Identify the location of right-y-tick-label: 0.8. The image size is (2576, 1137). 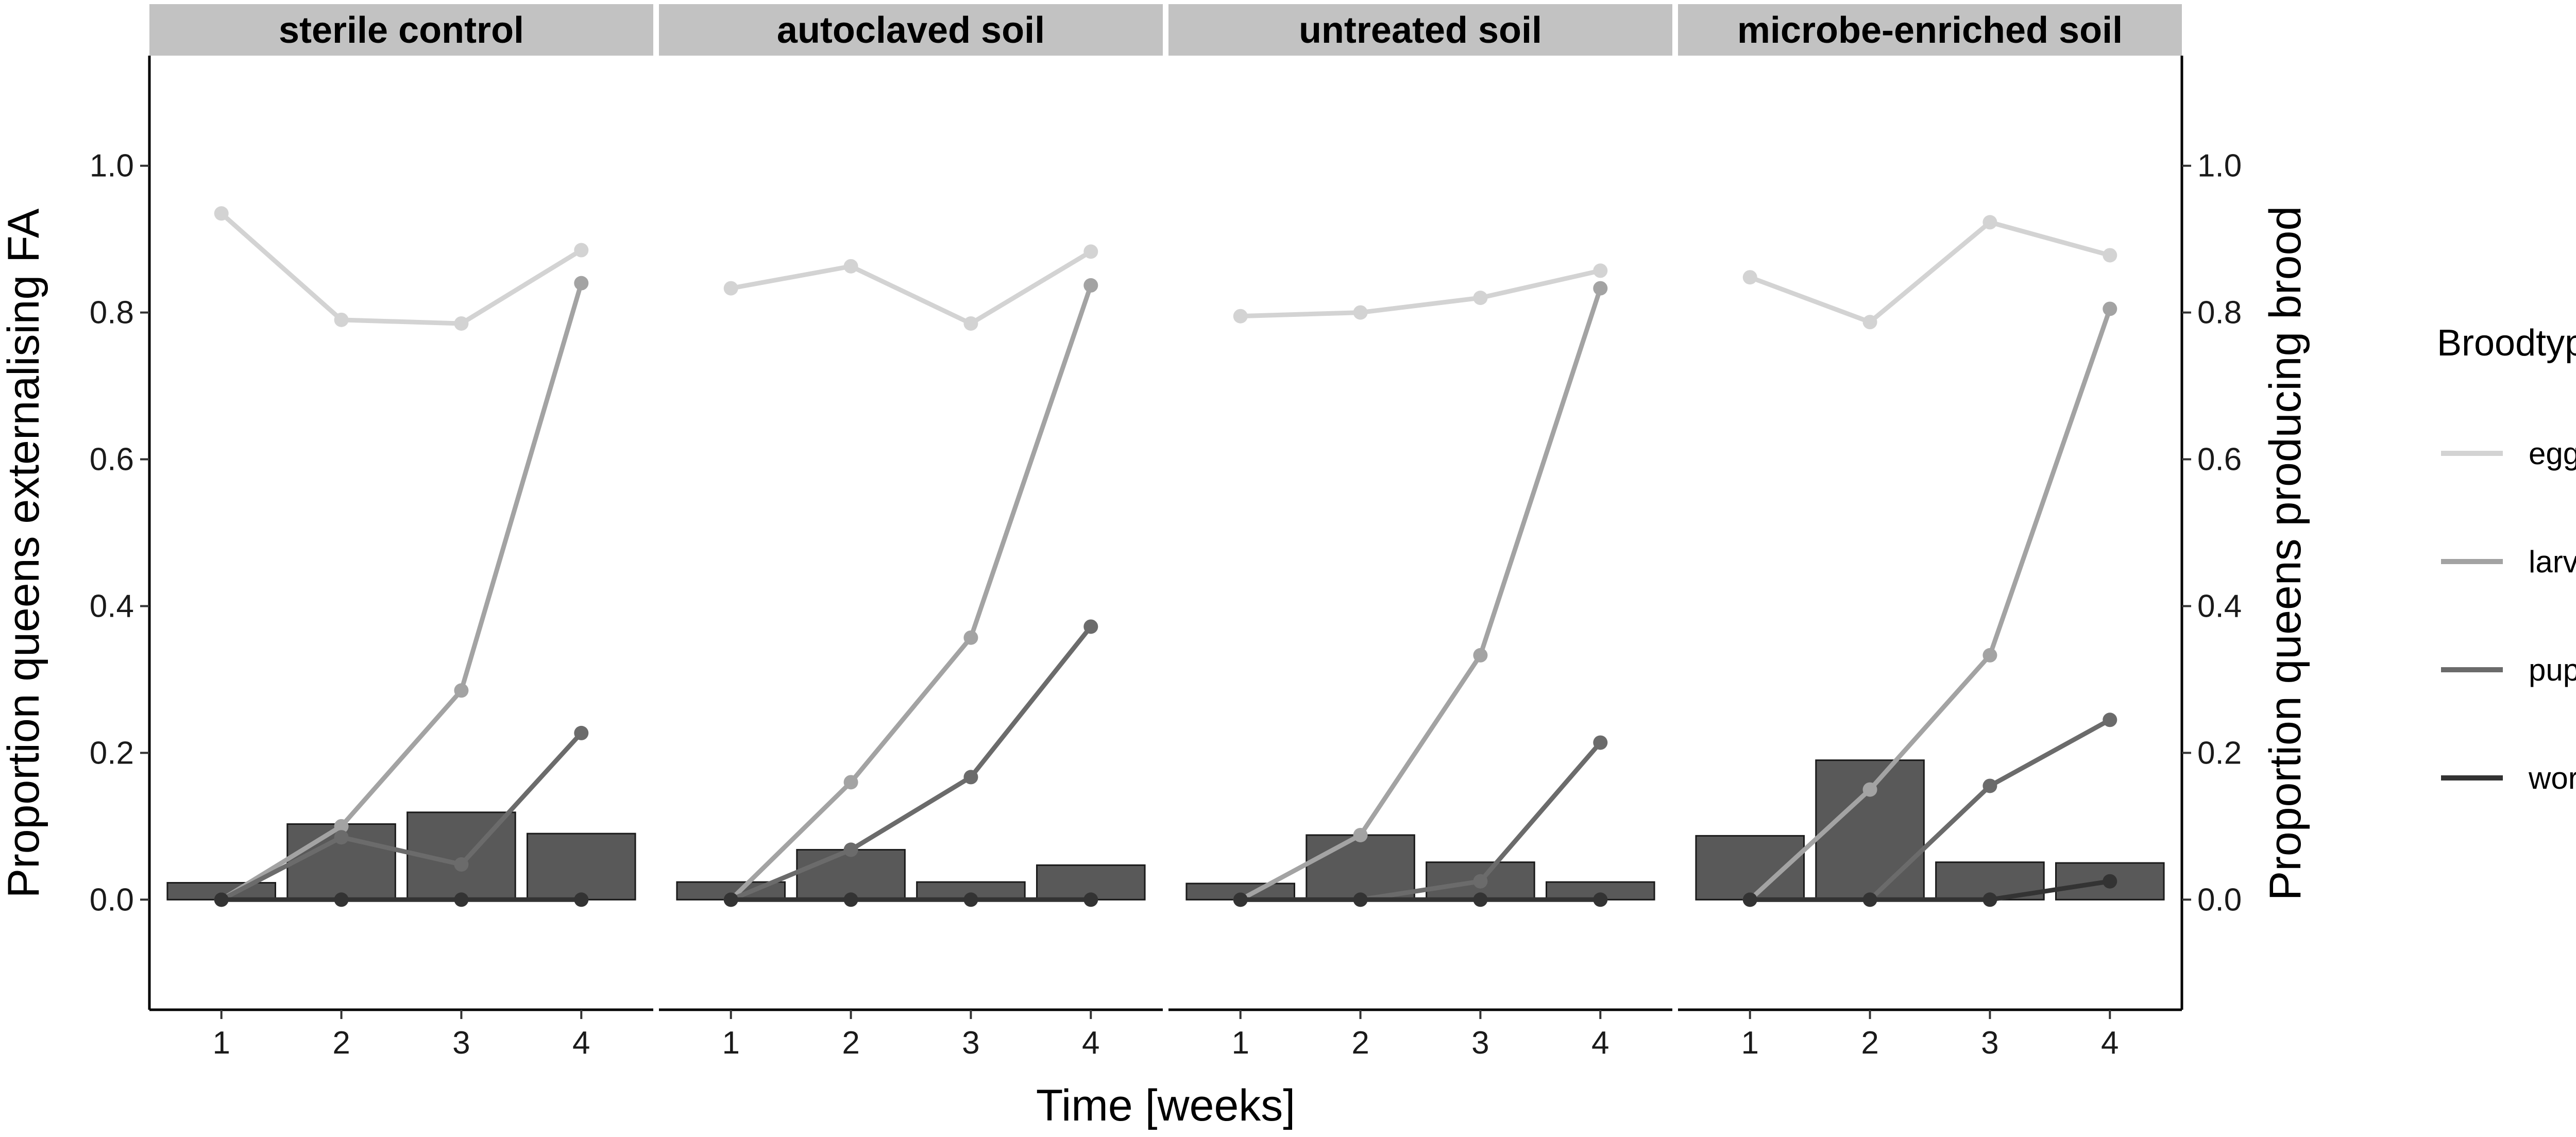
(2219, 313).